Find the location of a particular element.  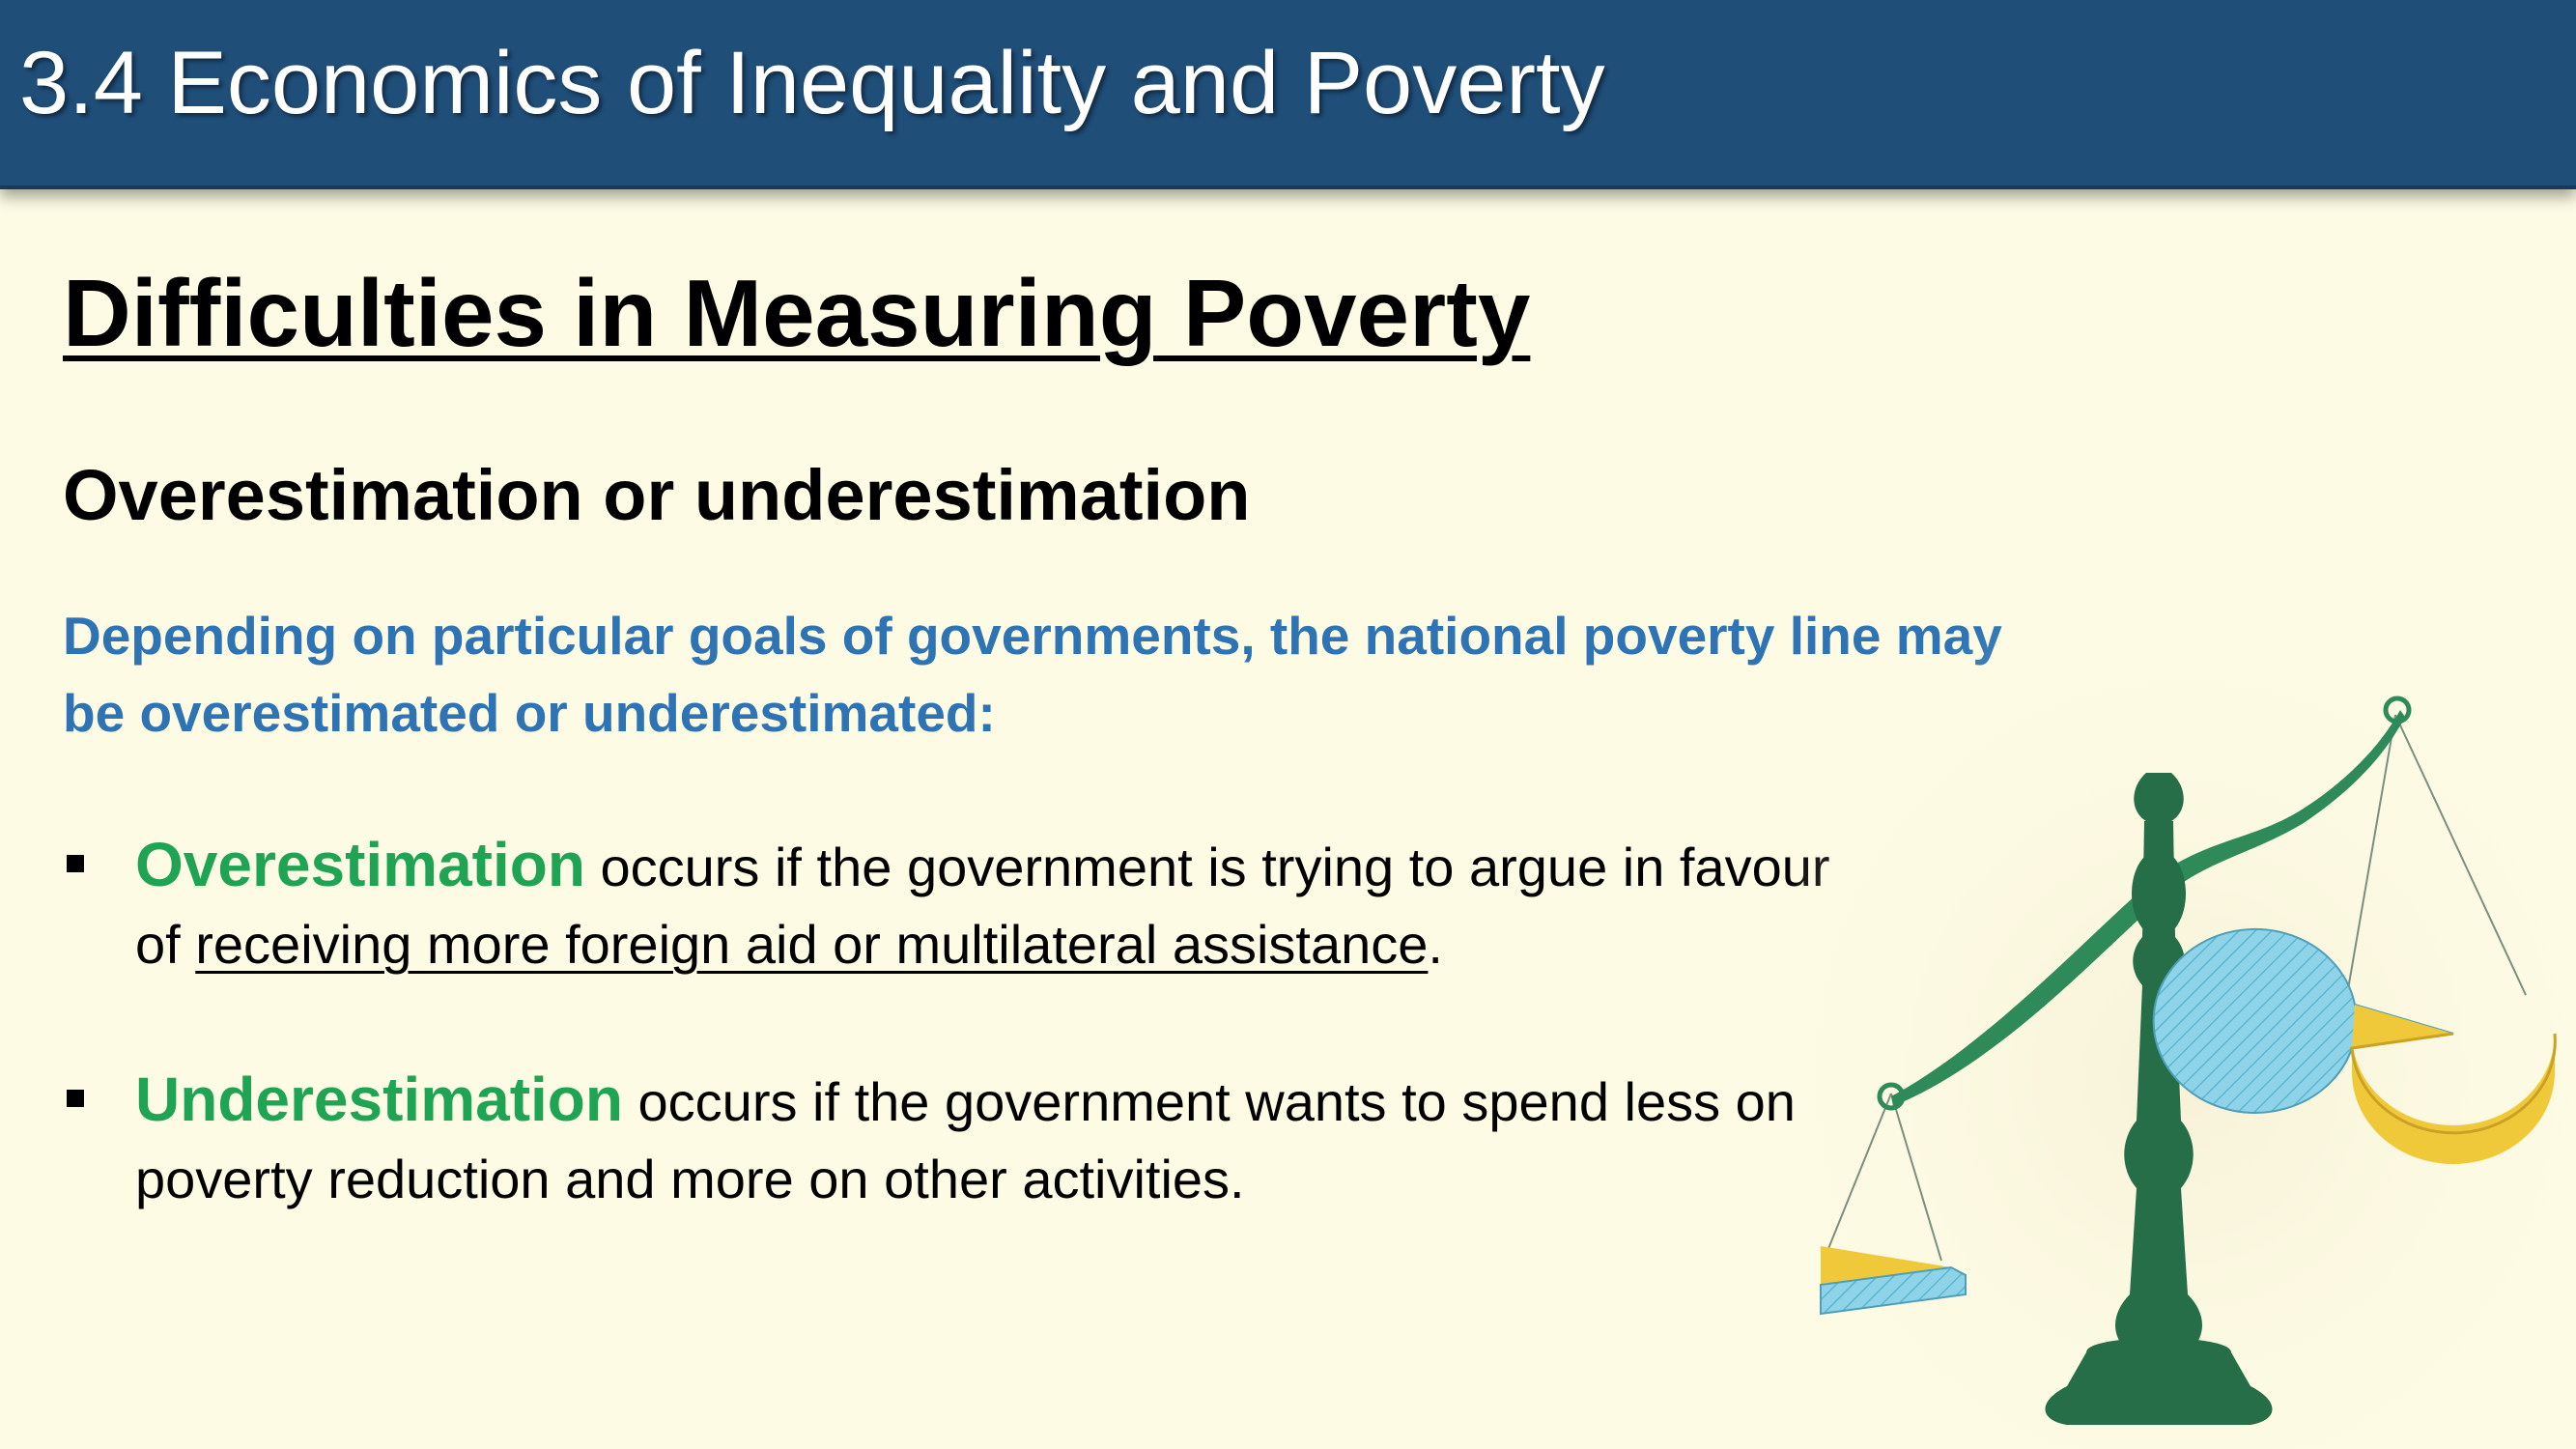

scale-pillar is located at coordinates (2158, 1086).